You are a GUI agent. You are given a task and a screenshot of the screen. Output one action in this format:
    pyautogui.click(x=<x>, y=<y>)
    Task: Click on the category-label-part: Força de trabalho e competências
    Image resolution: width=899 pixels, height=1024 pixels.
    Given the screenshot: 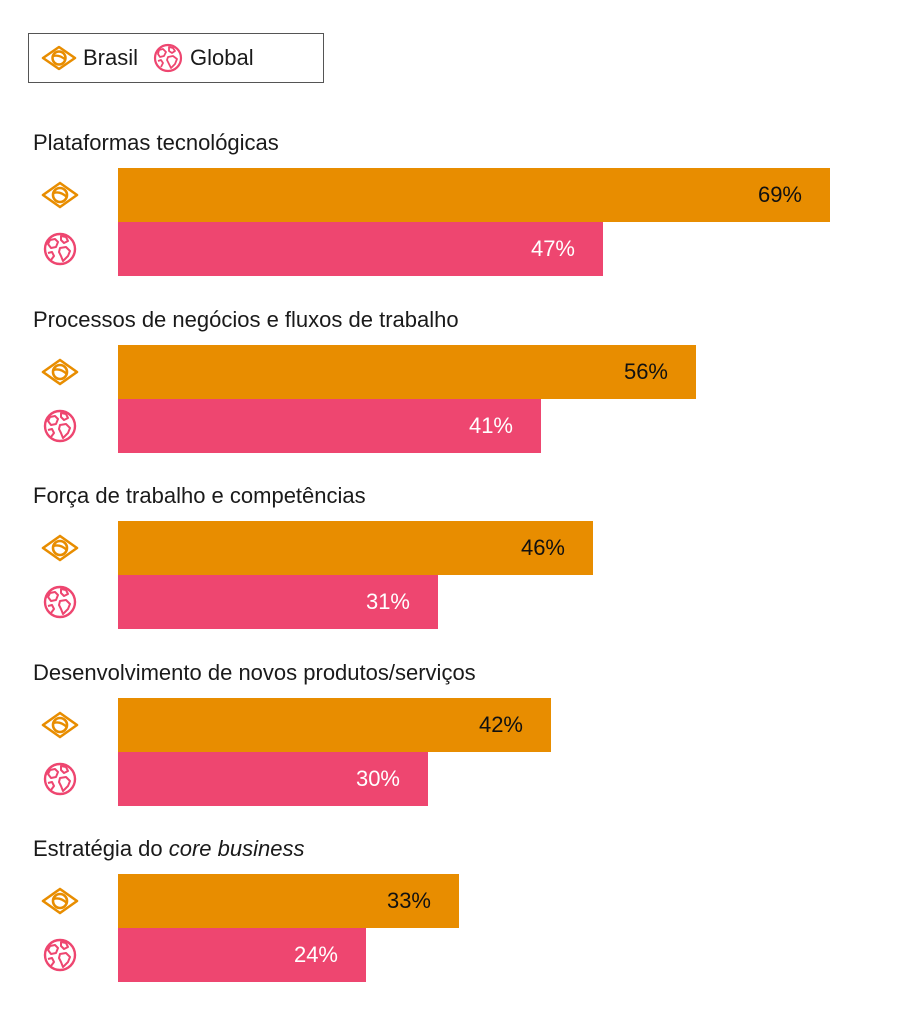 What is the action you would take?
    pyautogui.click(x=199, y=495)
    